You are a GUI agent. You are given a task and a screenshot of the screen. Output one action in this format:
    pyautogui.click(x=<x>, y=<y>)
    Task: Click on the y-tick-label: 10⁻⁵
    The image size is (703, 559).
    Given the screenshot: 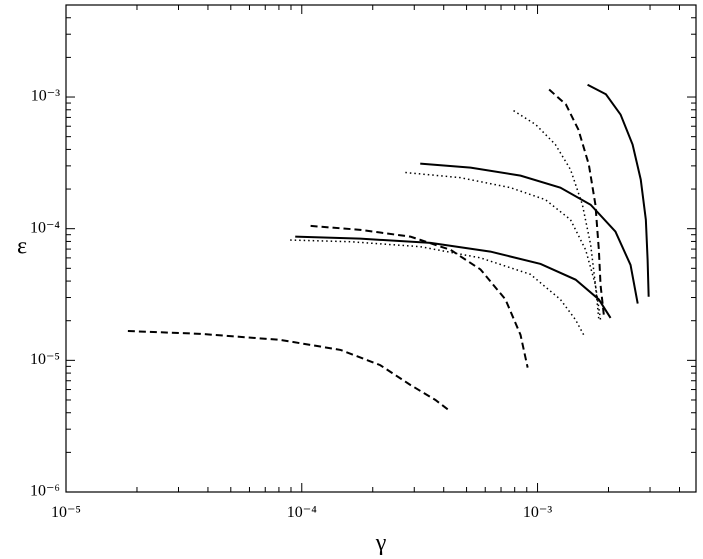 What is the action you would take?
    pyautogui.click(x=45, y=359)
    